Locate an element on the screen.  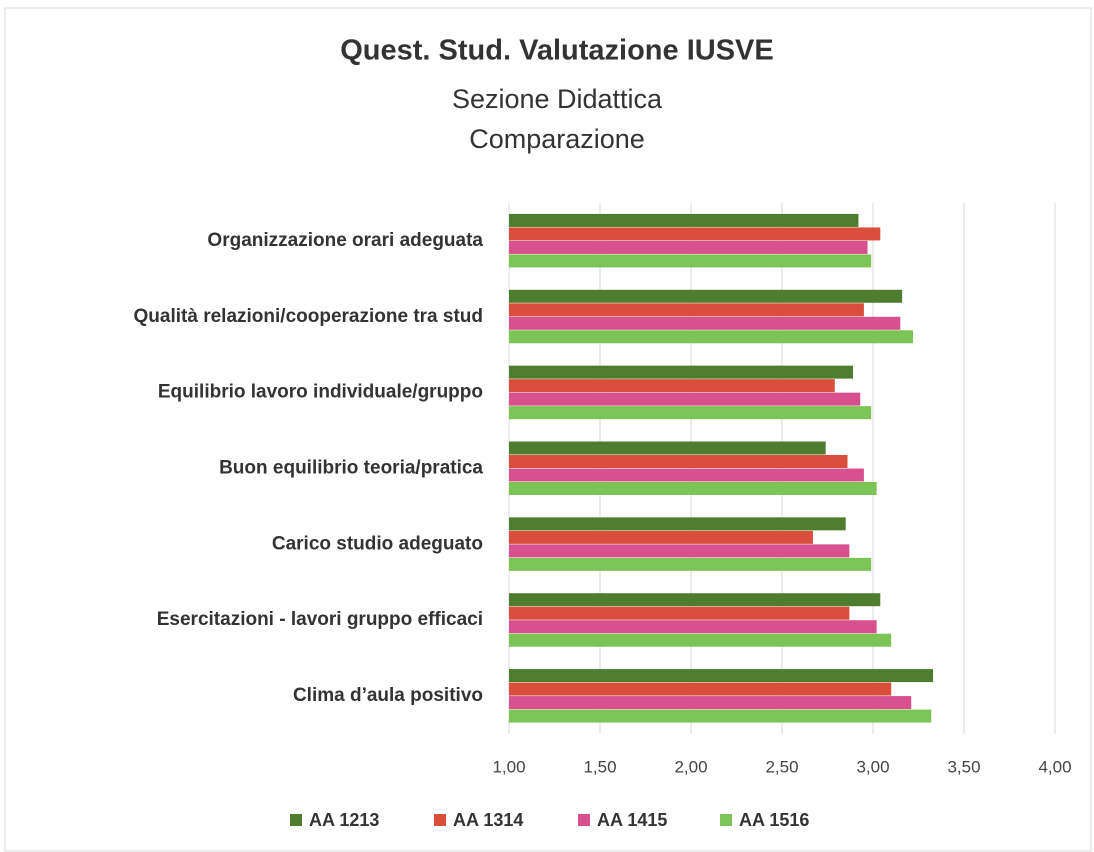
x-tick-label: 3,00 is located at coordinates (872, 766).